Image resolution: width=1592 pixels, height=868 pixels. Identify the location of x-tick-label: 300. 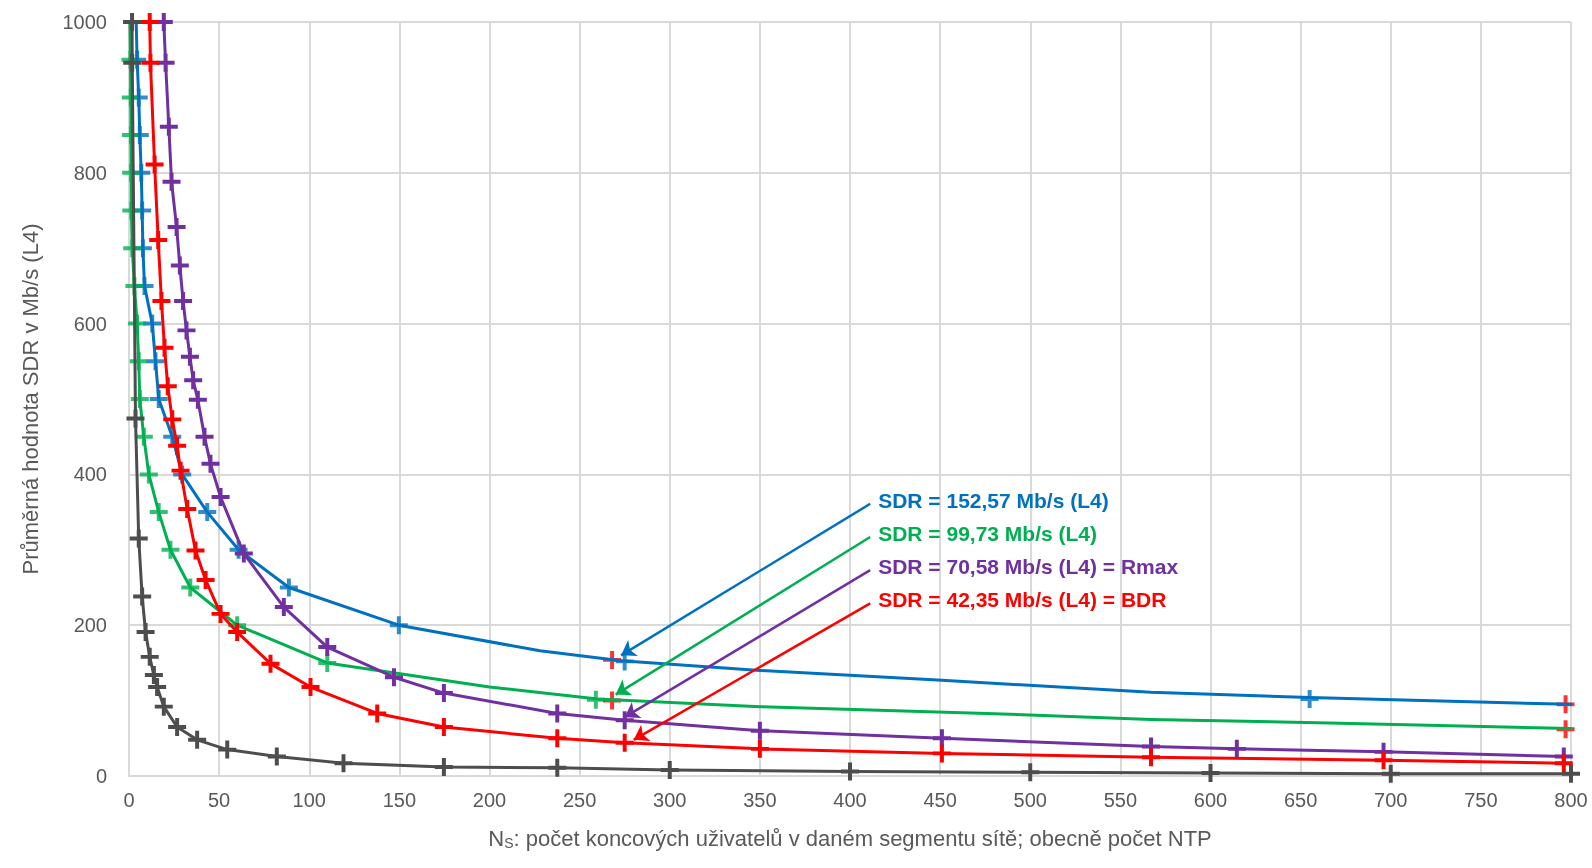
(670, 800).